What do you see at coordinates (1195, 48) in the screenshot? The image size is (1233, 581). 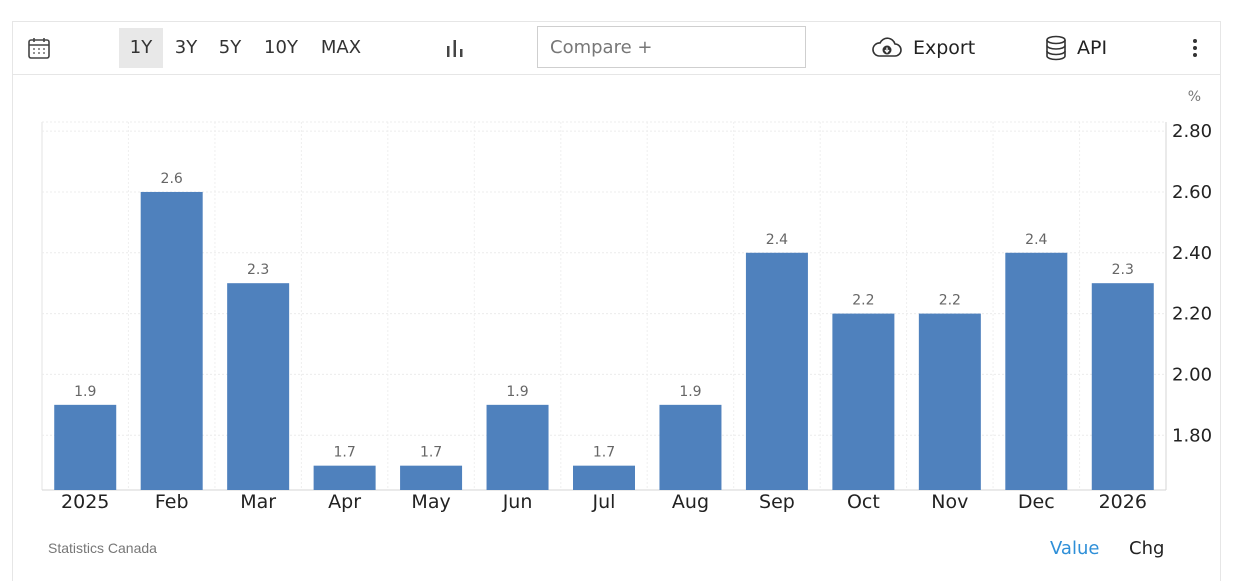 I see `more-vertical-icon` at bounding box center [1195, 48].